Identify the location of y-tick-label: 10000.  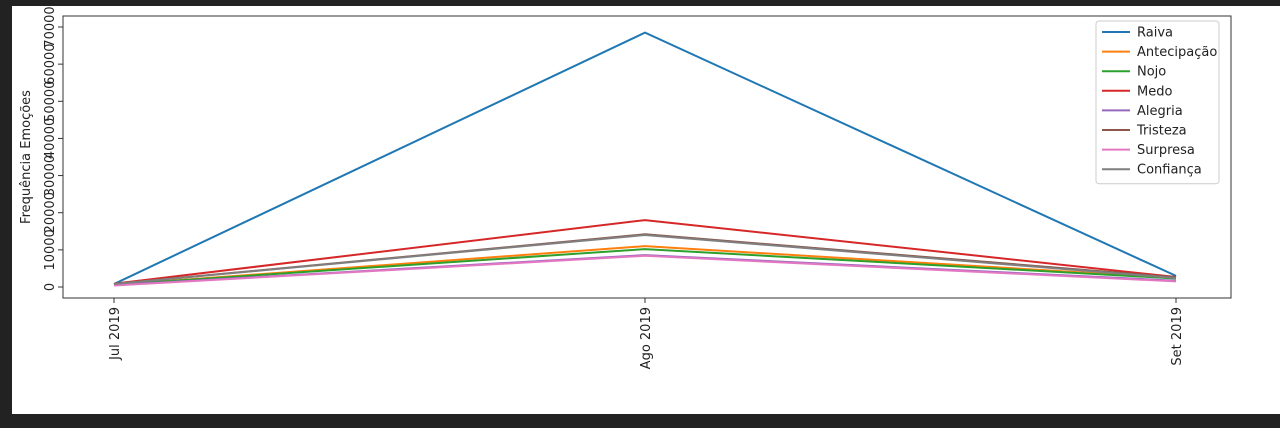
(50, 249).